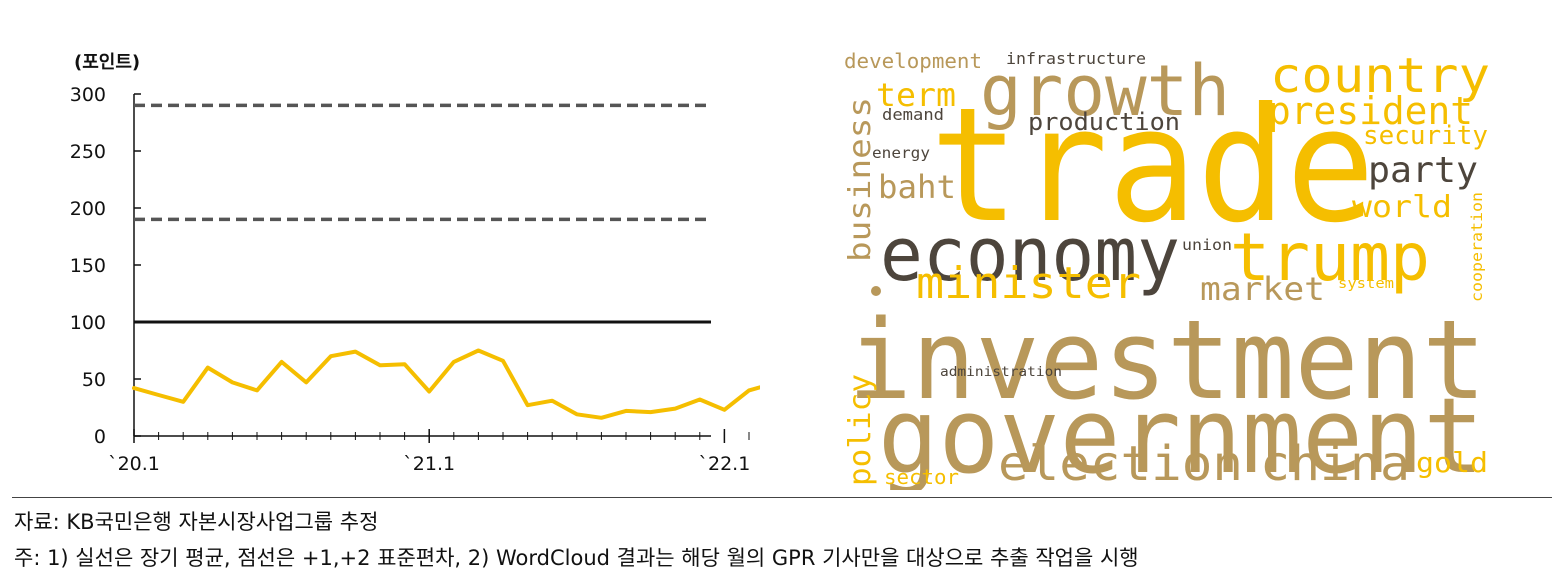  What do you see at coordinates (916, 95) in the screenshot?
I see `word-term: term` at bounding box center [916, 95].